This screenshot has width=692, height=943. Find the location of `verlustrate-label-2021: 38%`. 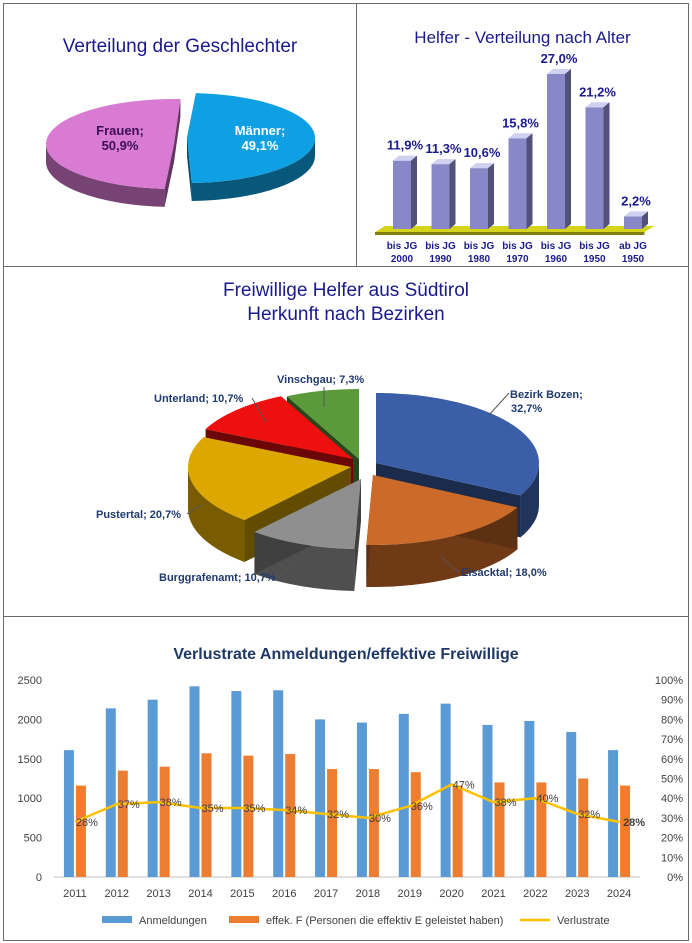

verlustrate-label-2021: 38% is located at coordinates (505, 803).